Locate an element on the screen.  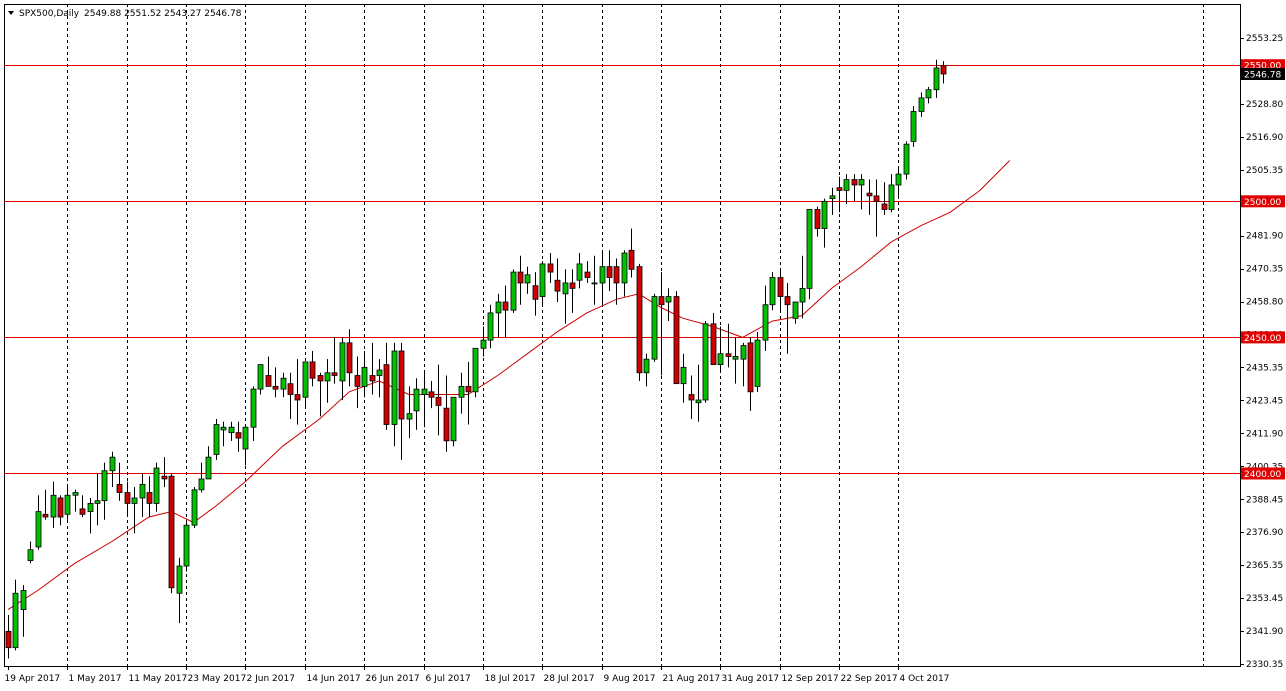
y-tick-label: 2481.90 is located at coordinates (1264, 237).